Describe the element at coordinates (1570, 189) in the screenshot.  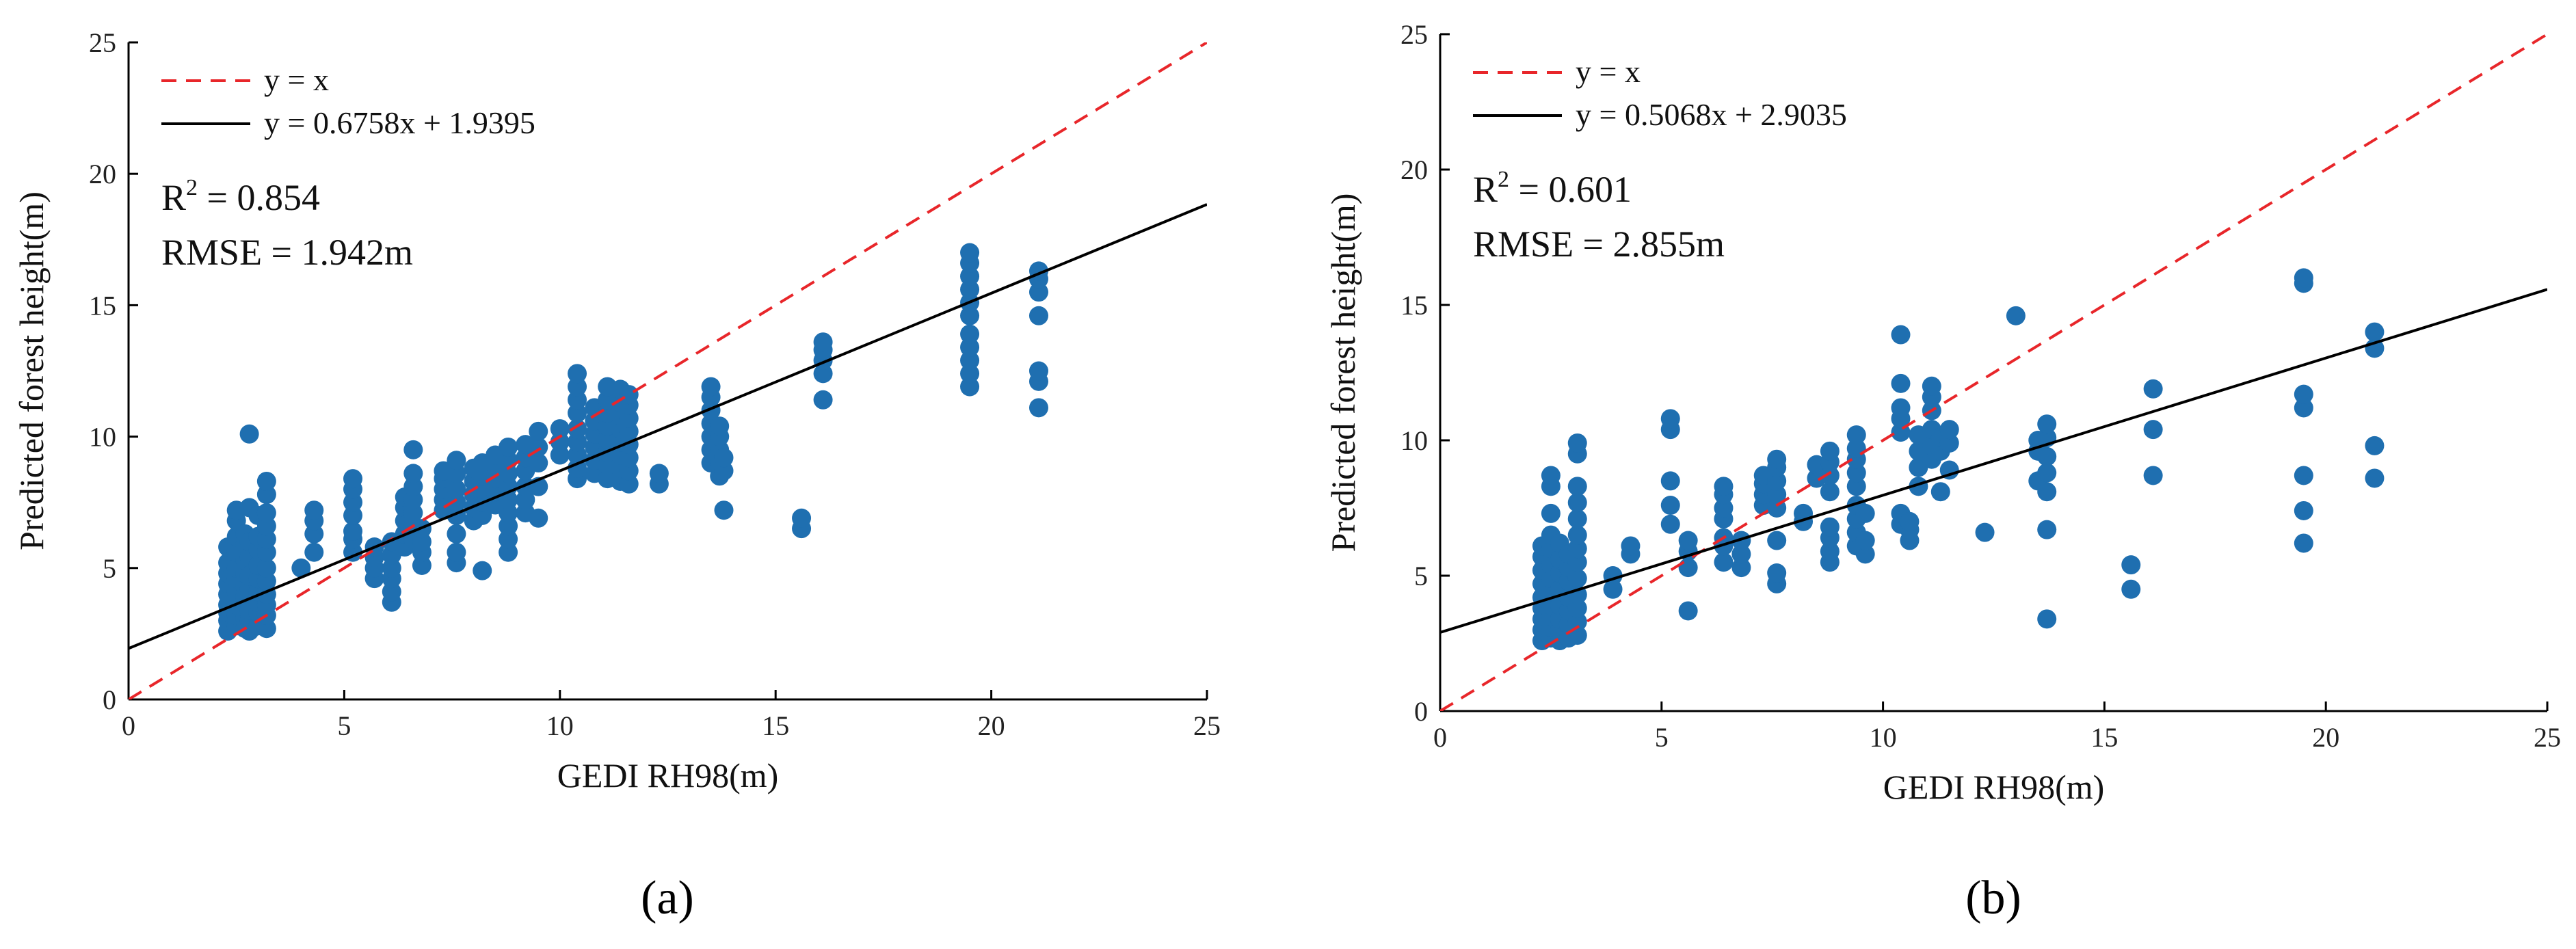
I see `r2-value: = 0.601` at that location.